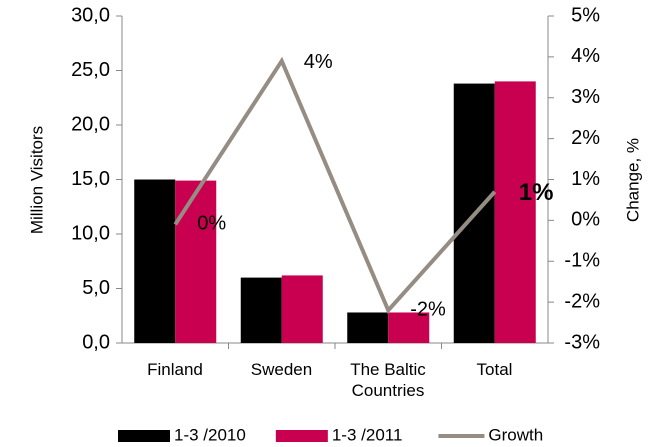 The image size is (652, 447). I want to click on y2-tick-label: -1%, so click(582, 261).